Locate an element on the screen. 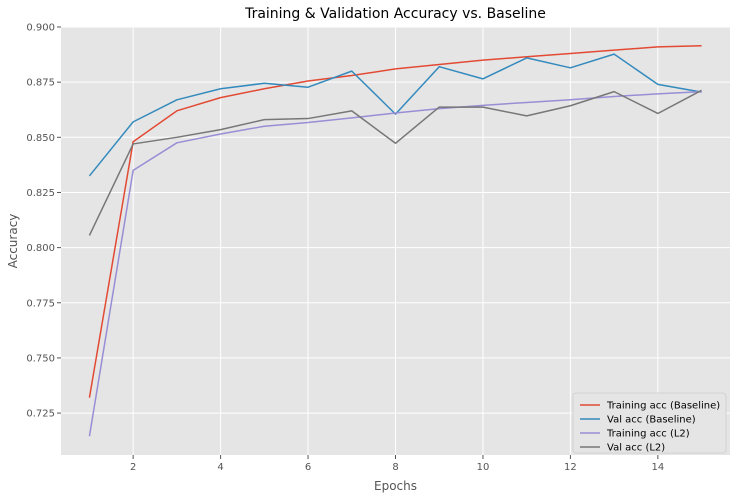 This screenshot has width=736, height=500. y-tick-label: 0.800 is located at coordinates (40, 248).